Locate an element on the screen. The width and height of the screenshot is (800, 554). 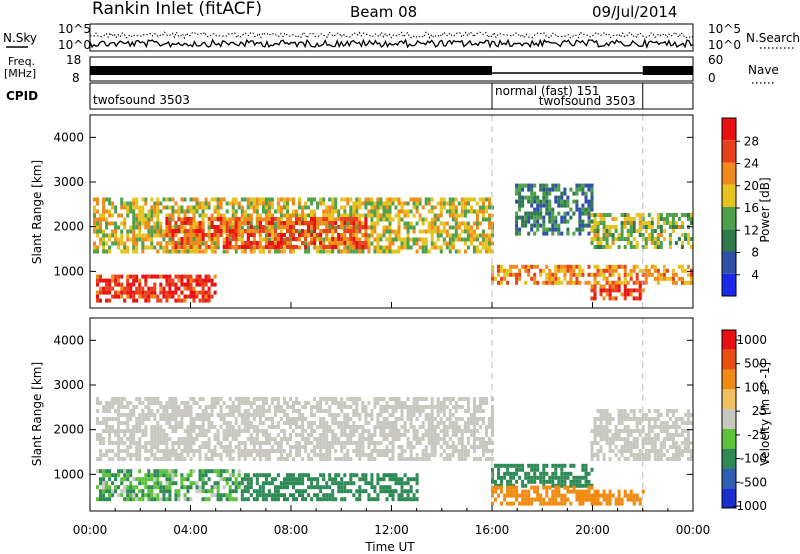
nave-tick-top: 60 is located at coordinates (715, 60).